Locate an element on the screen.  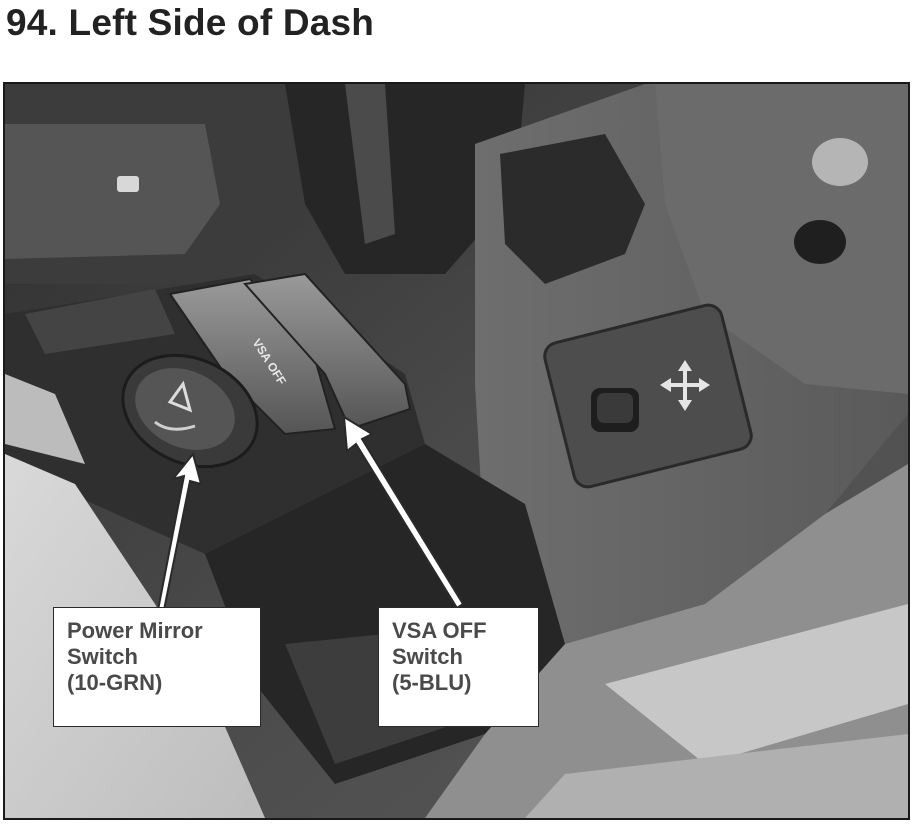
dash-indicator-light is located at coordinates (128, 184).